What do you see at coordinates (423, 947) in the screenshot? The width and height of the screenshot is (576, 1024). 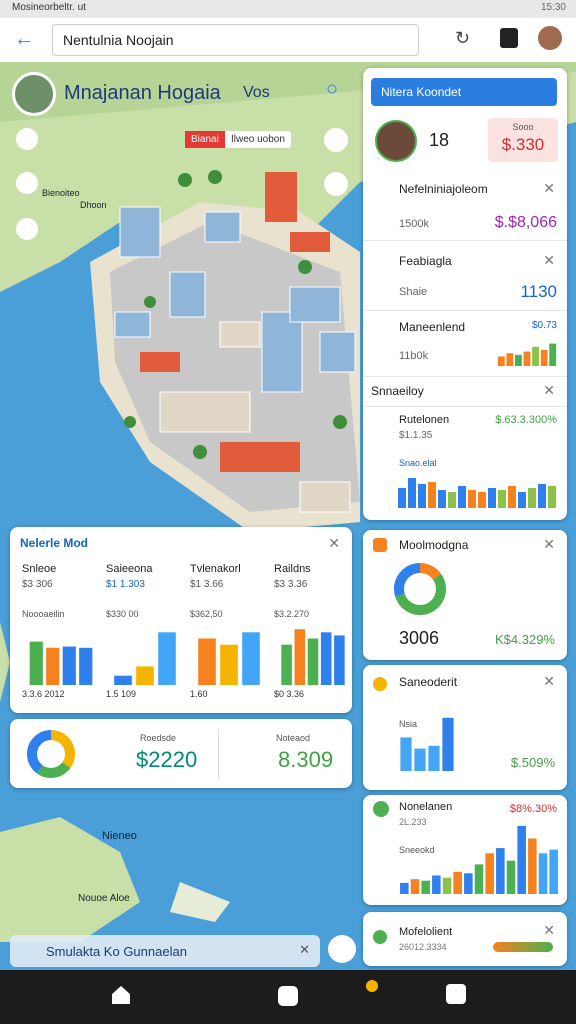 I see `card-sub: 26012.3334` at bounding box center [423, 947].